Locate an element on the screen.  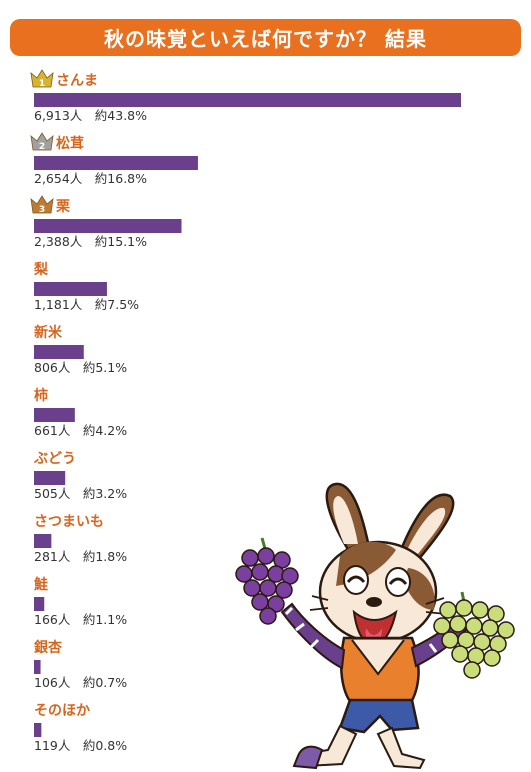
category-label: さんま is located at coordinates (77, 81).